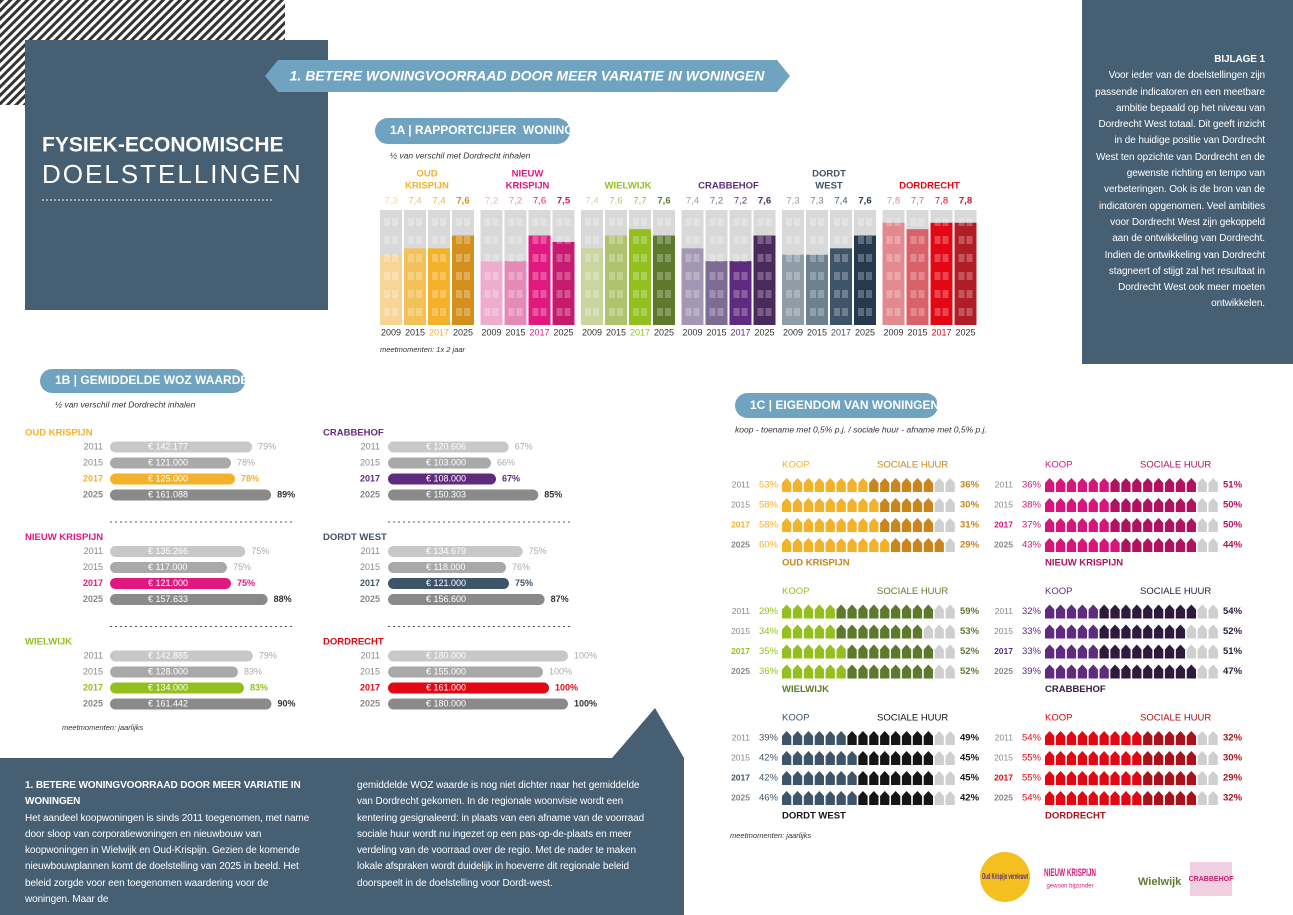 The image size is (1293, 915). Describe the element at coordinates (511, 478) in the screenshot. I see `percent-label: 67%` at that location.